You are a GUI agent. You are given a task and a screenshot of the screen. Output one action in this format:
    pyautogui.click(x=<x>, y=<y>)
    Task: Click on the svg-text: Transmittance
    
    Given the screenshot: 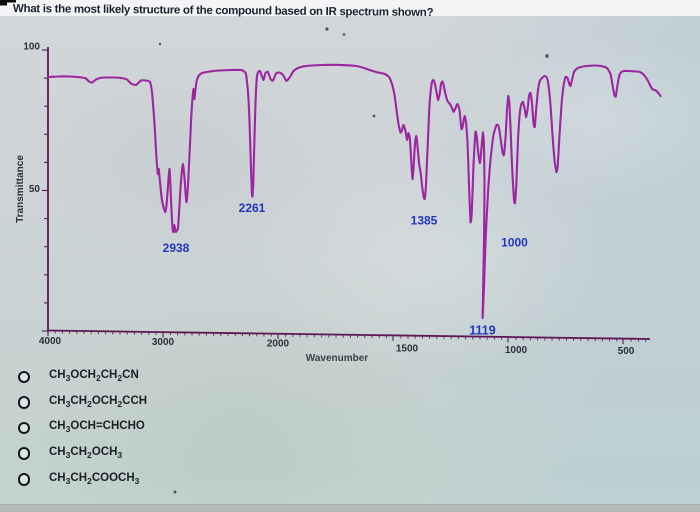 What is the action you would take?
    pyautogui.click(x=20, y=189)
    